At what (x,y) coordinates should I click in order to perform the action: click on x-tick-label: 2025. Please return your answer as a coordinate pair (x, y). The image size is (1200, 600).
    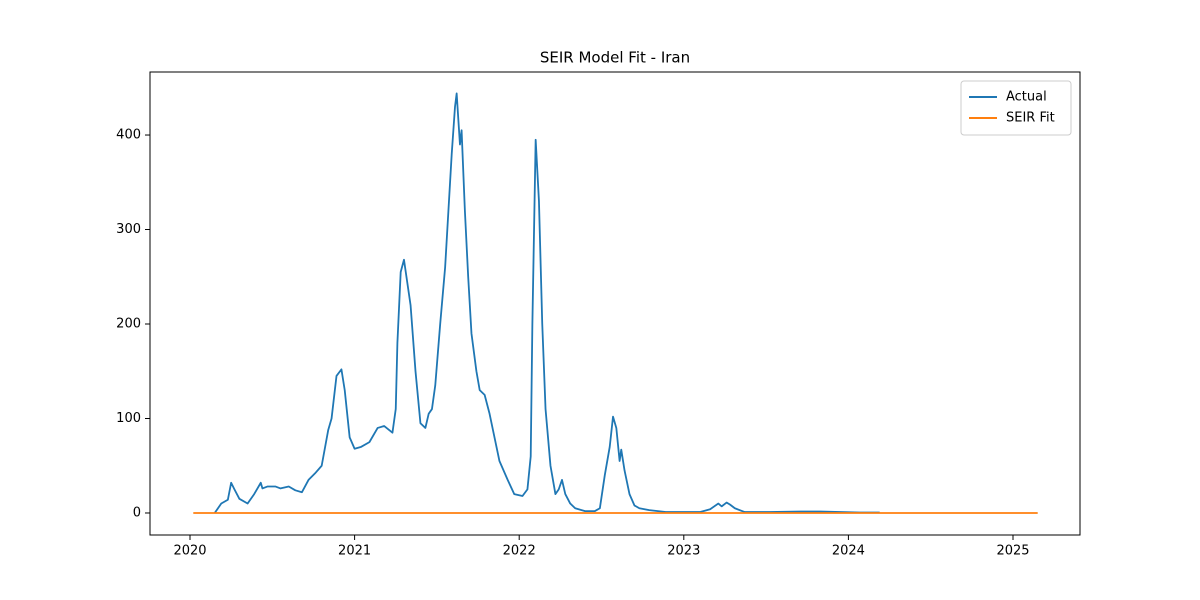
    Looking at the image, I should click on (1012, 551).